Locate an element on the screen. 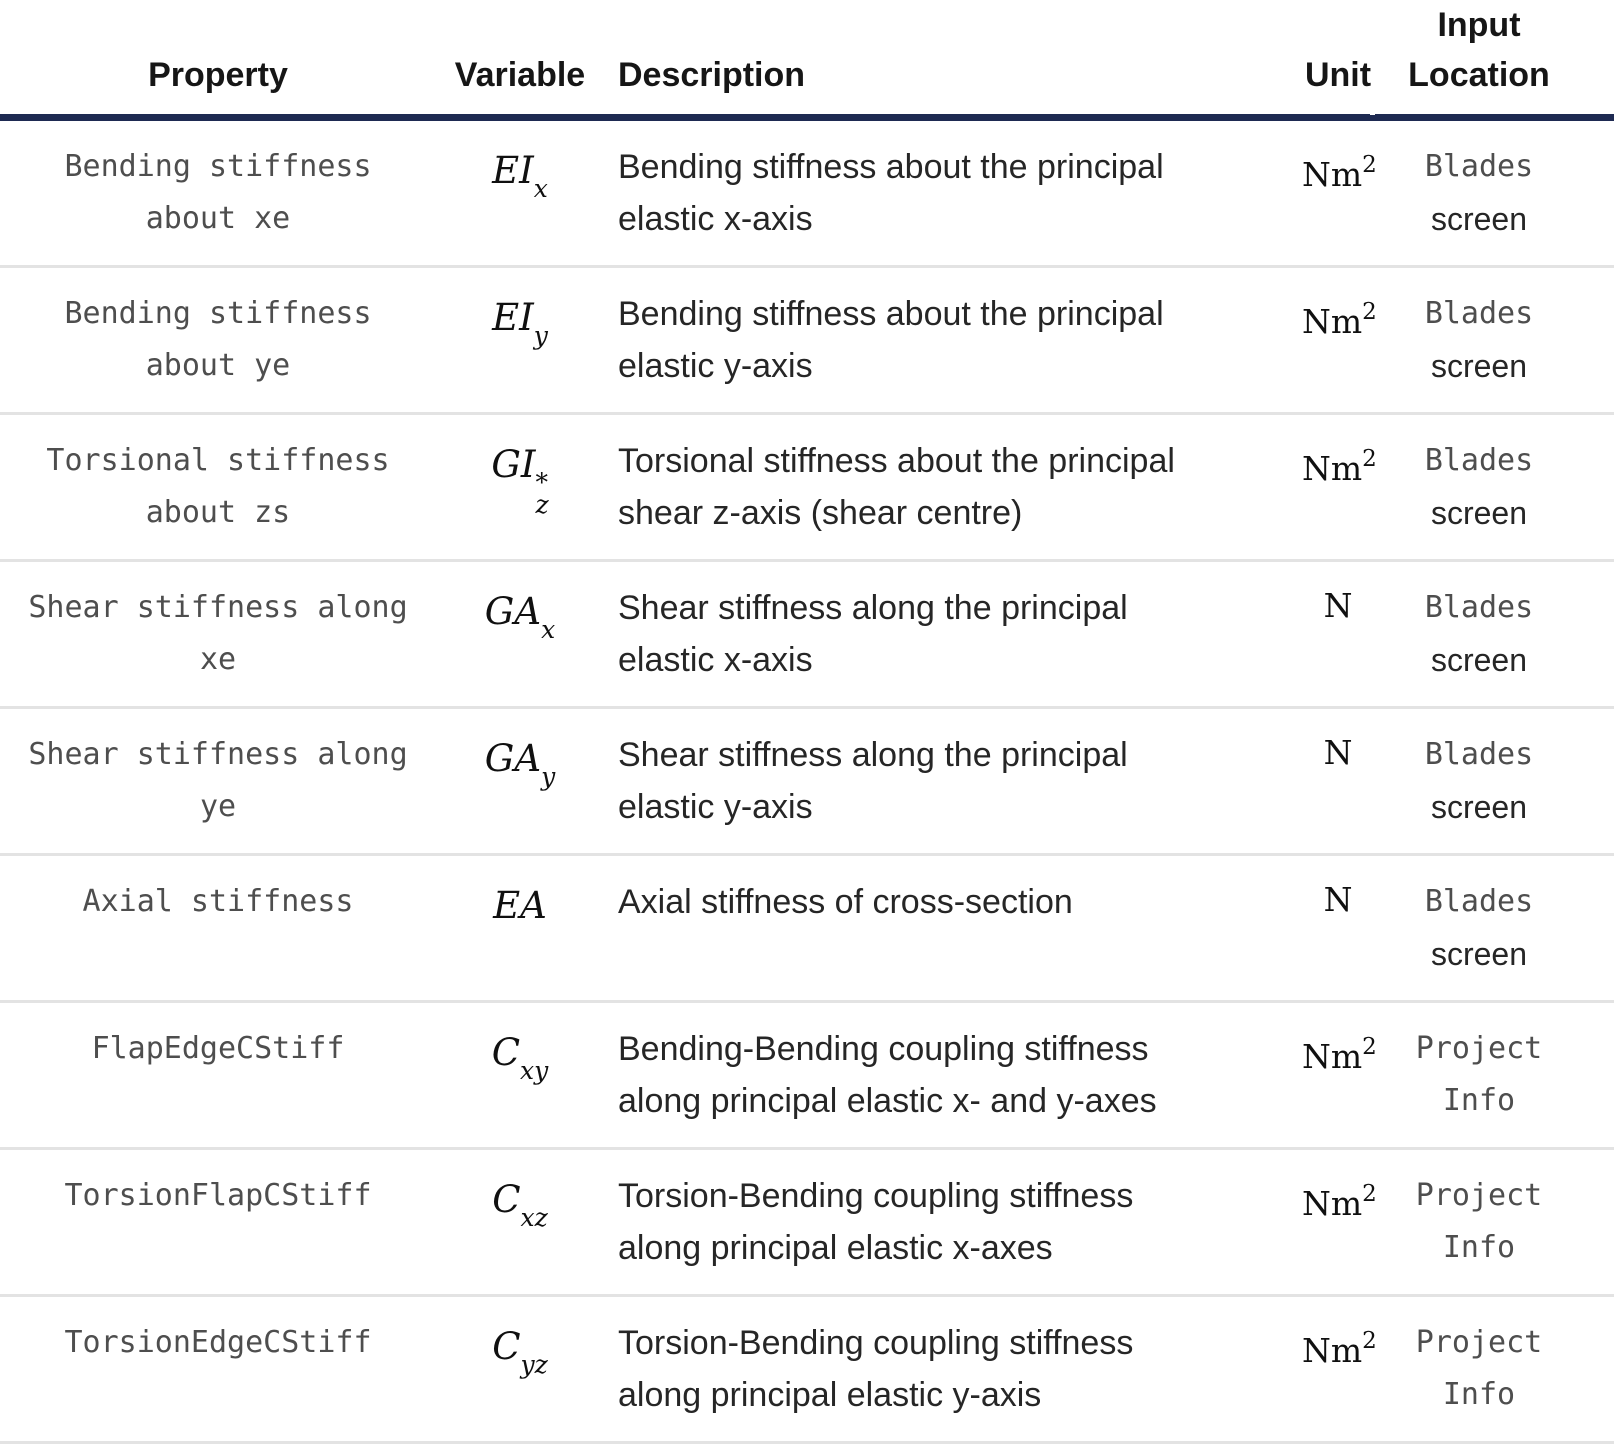 The width and height of the screenshot is (1614, 1444). variable-cell: GA x is located at coordinates (520, 634).